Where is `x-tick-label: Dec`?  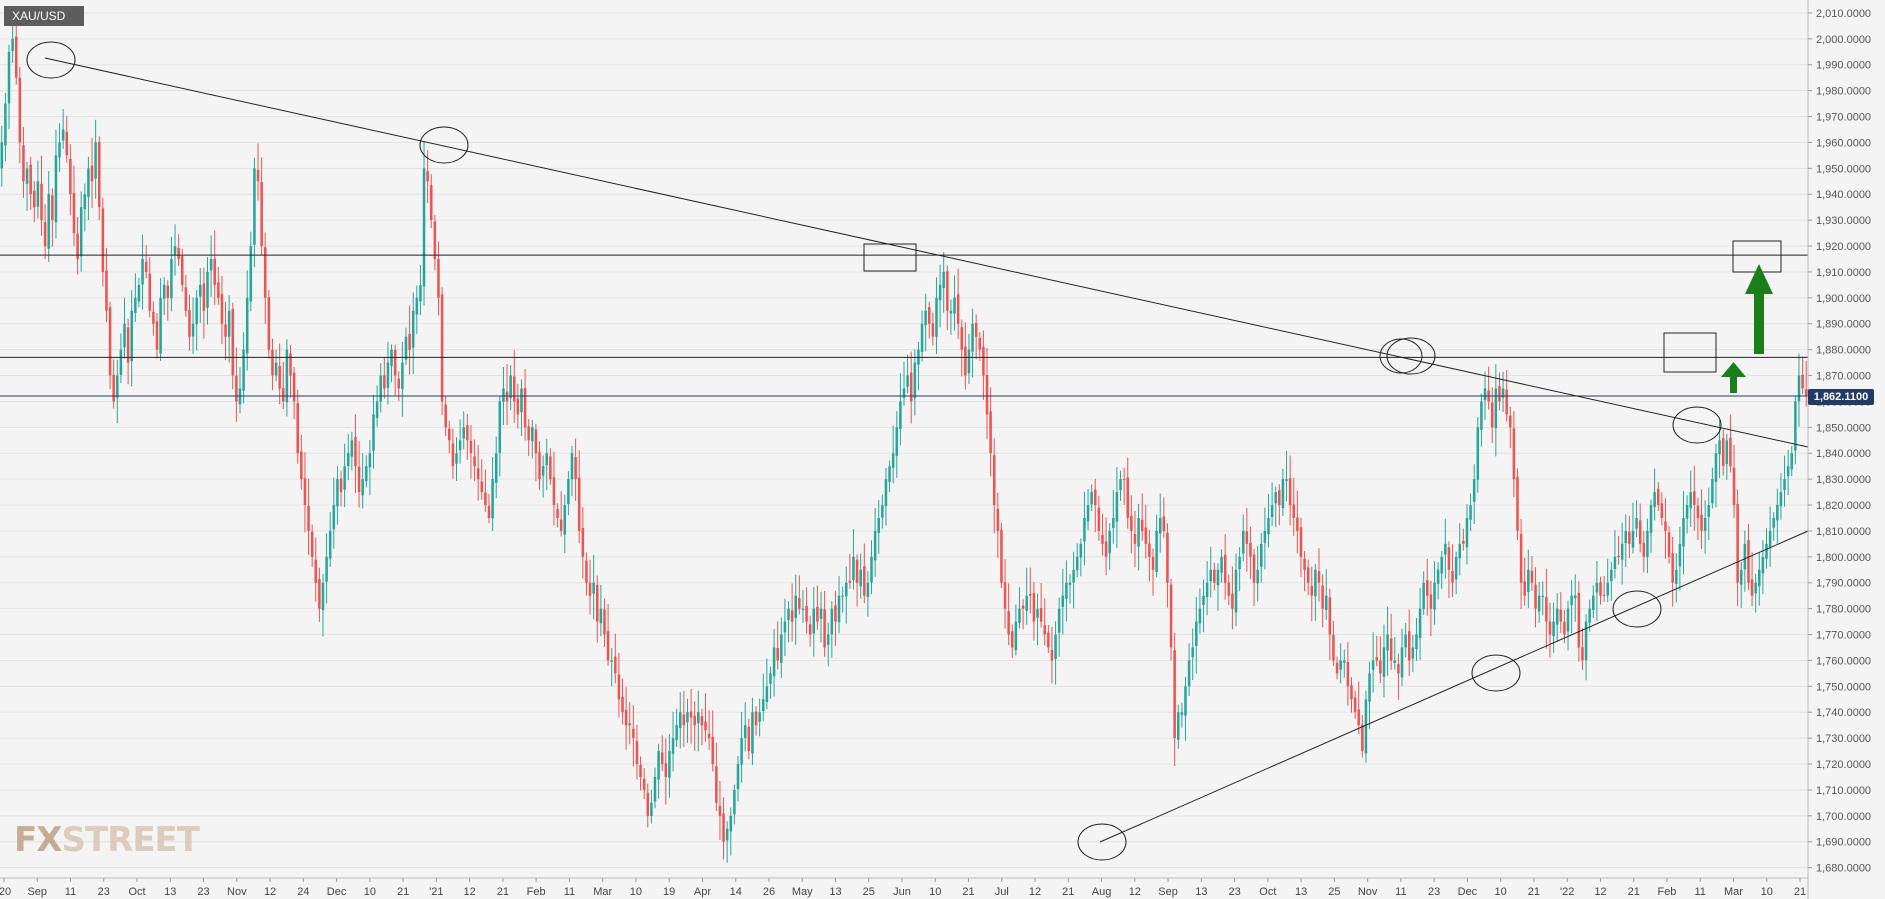
x-tick-label: Dec is located at coordinates (1468, 892).